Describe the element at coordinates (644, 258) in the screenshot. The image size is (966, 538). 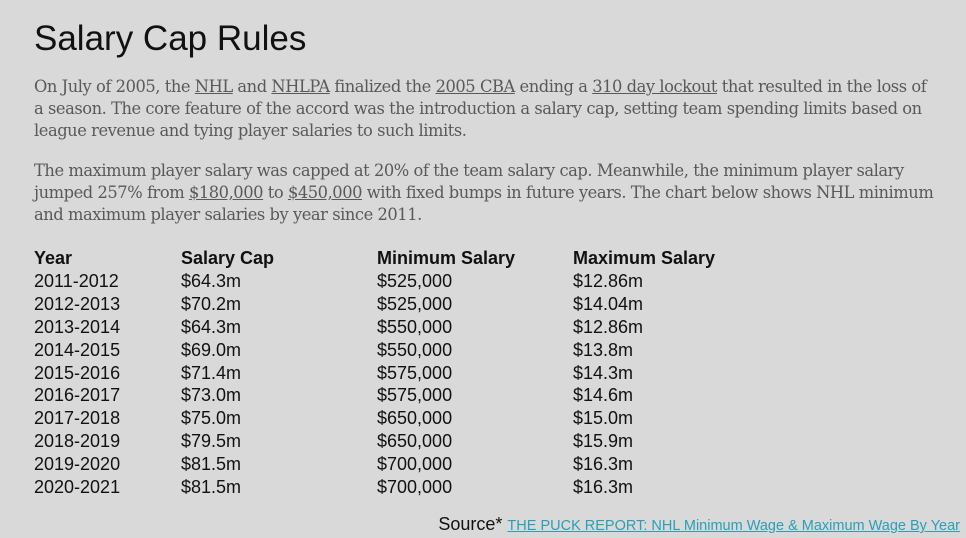
I see `header-maximum-salary: Maximum Salary` at that location.